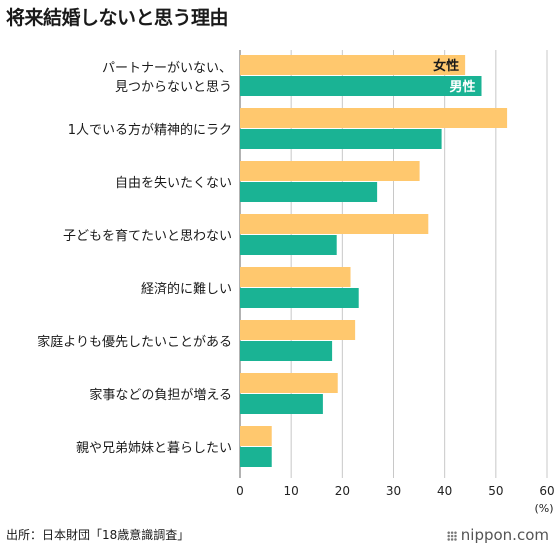  Describe the element at coordinates (186, 289) in the screenshot. I see `category-label: 経済的に難しい` at that location.